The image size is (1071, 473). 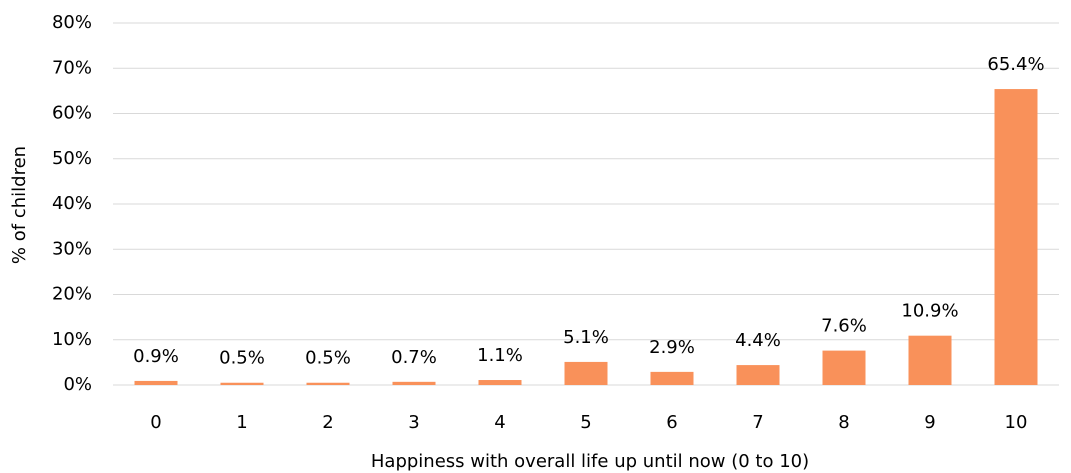 I want to click on y-tick-label: 30%, so click(x=72, y=248).